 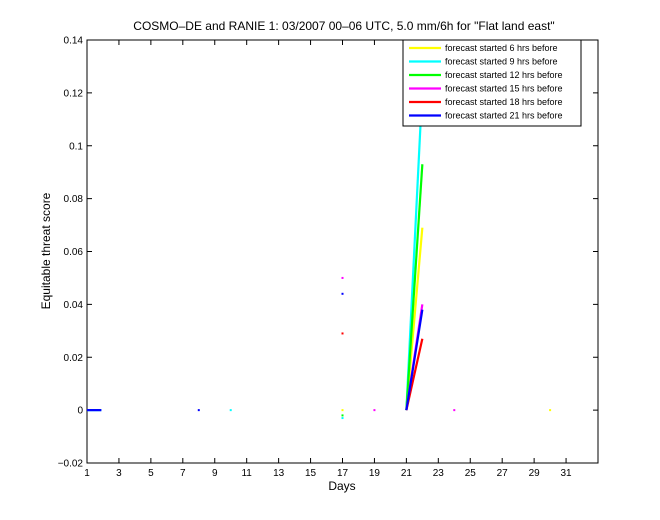 I want to click on legend-box, so click(x=492, y=83).